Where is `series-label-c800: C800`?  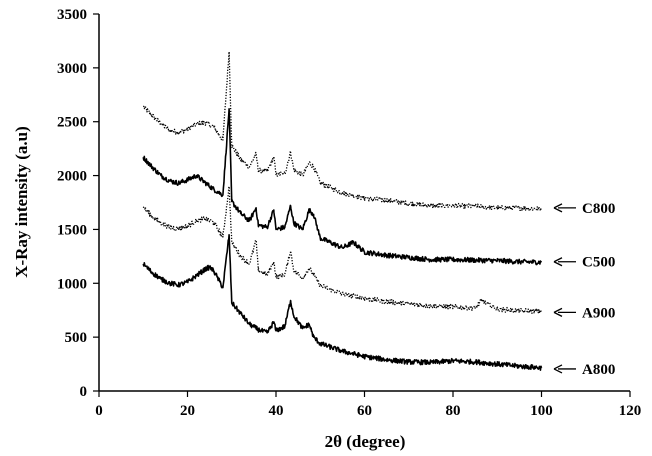 series-label-c800: C800 is located at coordinates (598, 209).